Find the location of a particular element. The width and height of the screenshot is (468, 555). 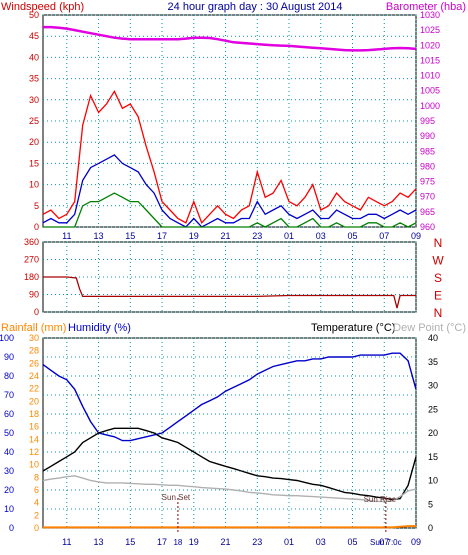

rainfall-tick-label: 4 is located at coordinates (36, 503).